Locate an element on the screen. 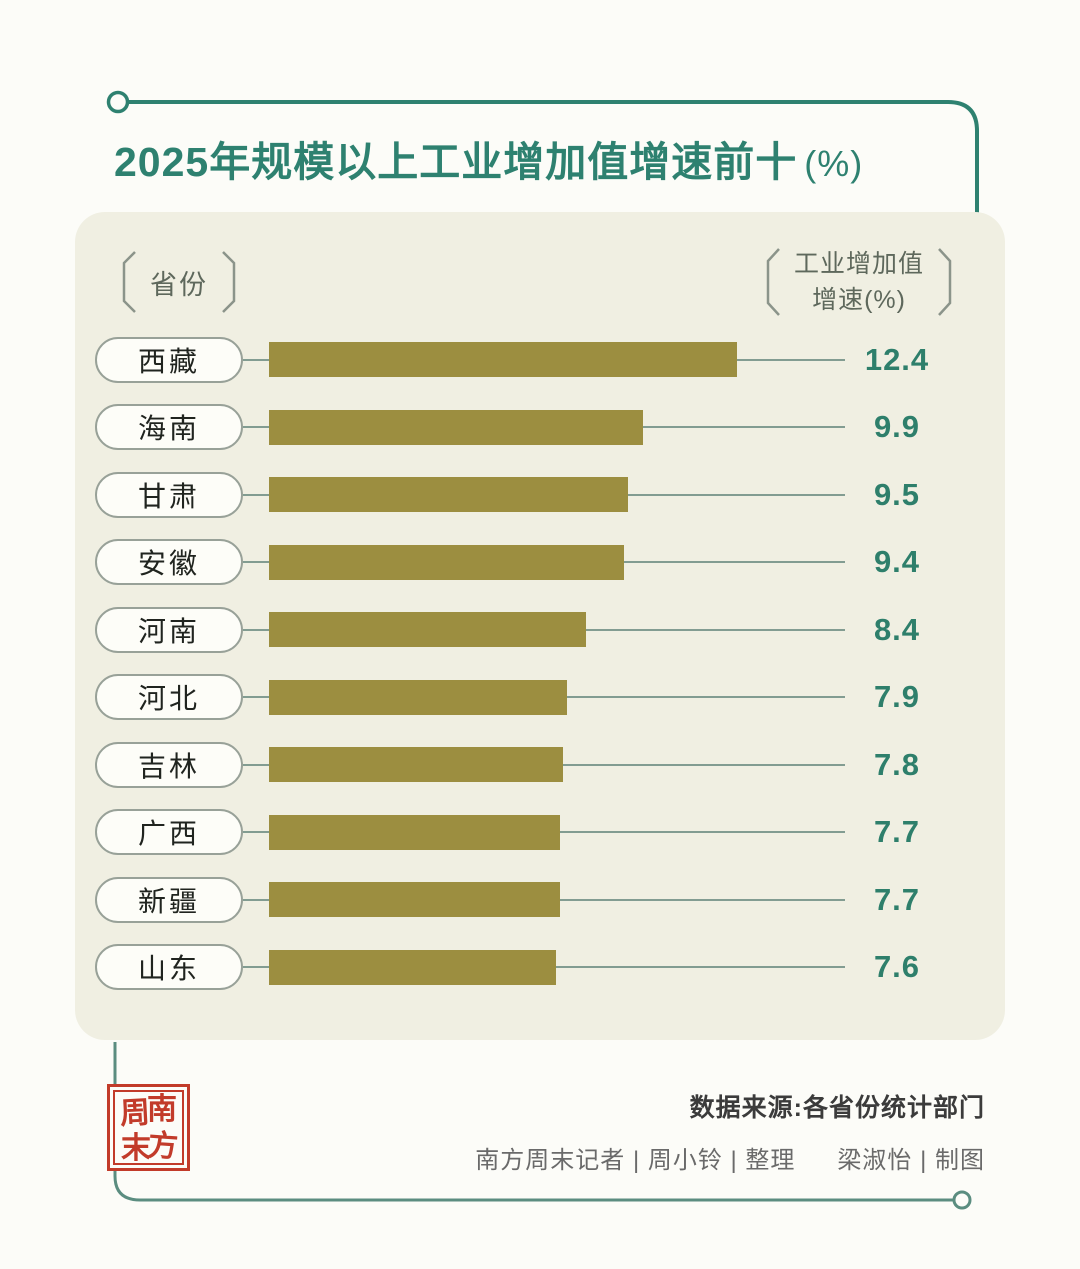 This screenshot has height=1269, width=1080. value-column-header: 工业增加值 增速(%) is located at coordinates (859, 282).